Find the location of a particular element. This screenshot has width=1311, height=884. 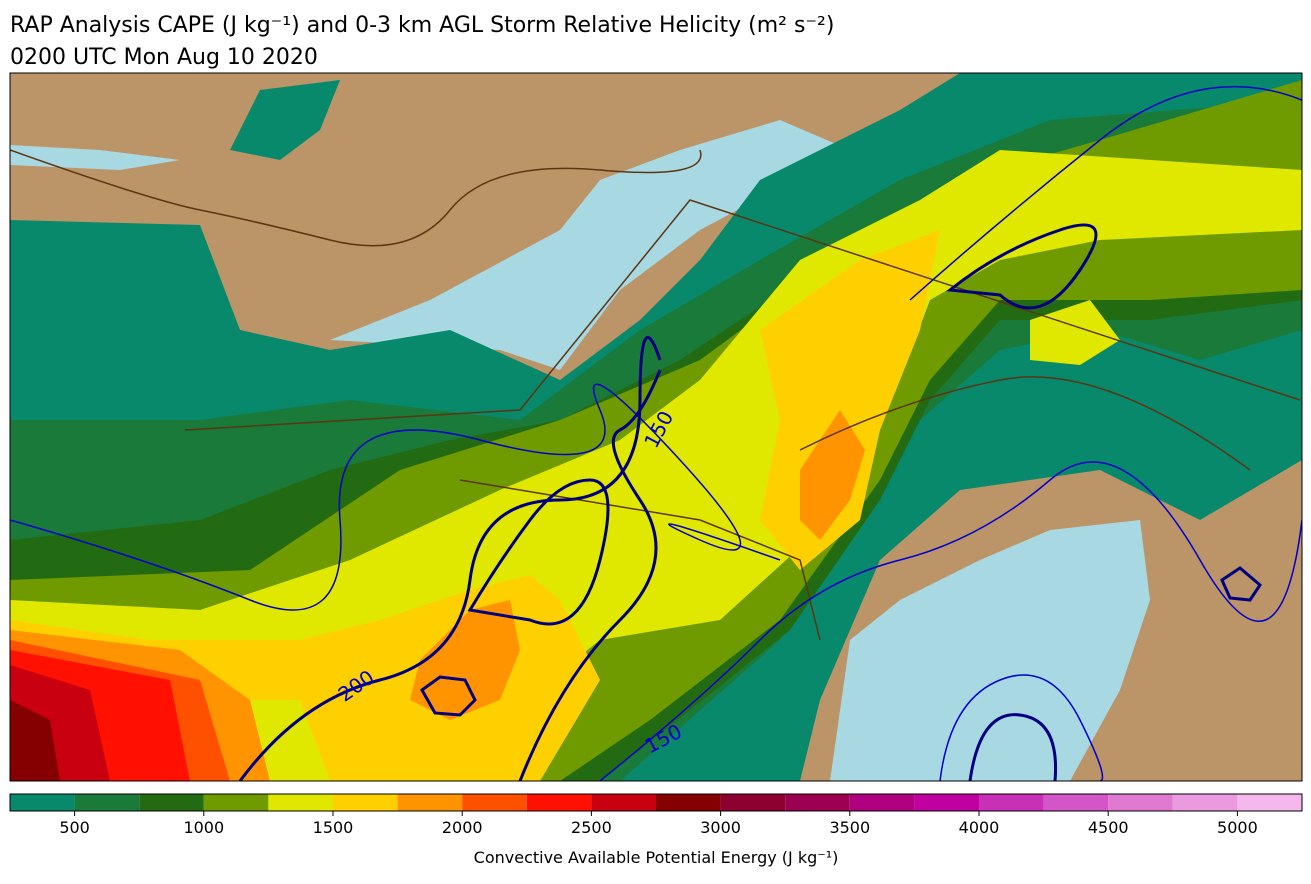

colorbar-tick-label: 500 is located at coordinates (74, 827).